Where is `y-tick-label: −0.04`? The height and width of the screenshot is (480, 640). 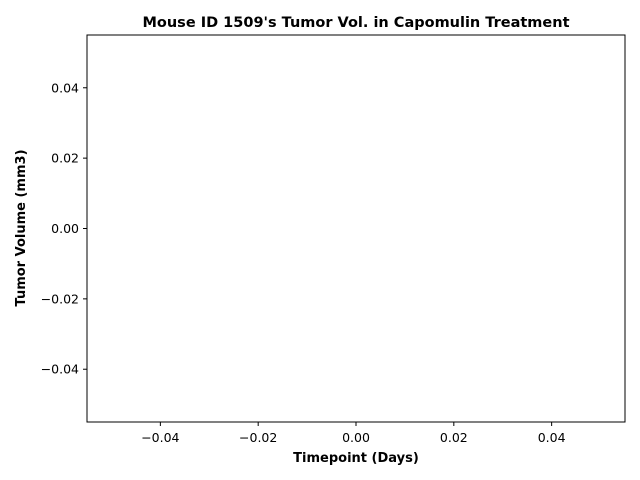 y-tick-label: −0.04 is located at coordinates (60, 369).